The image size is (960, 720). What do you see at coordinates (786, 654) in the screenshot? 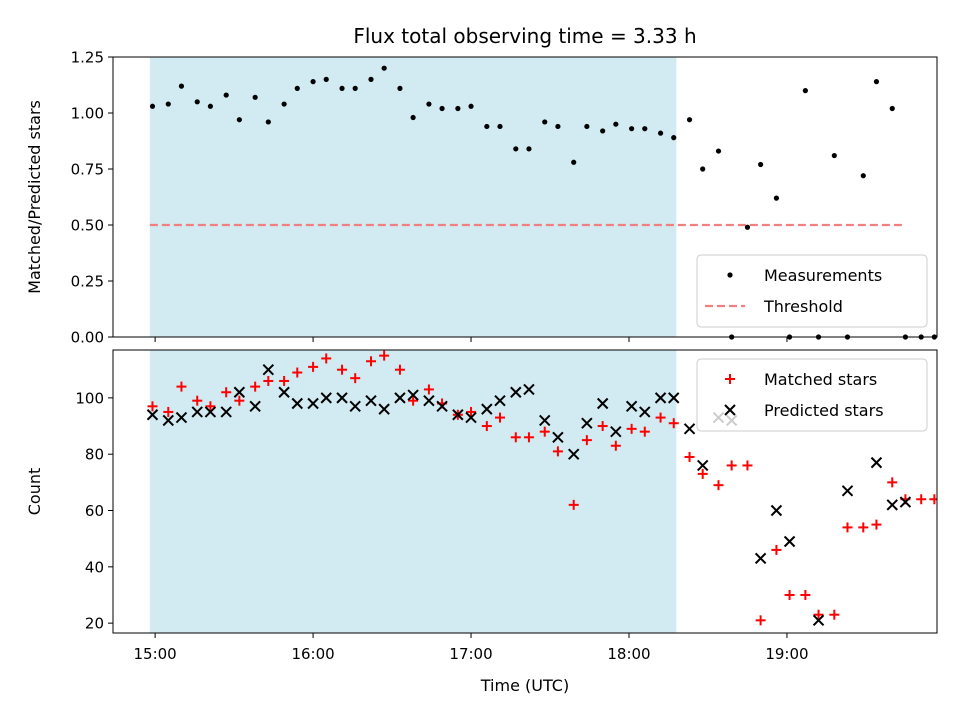
I see `x-tick-label: 19:00` at bounding box center [786, 654].